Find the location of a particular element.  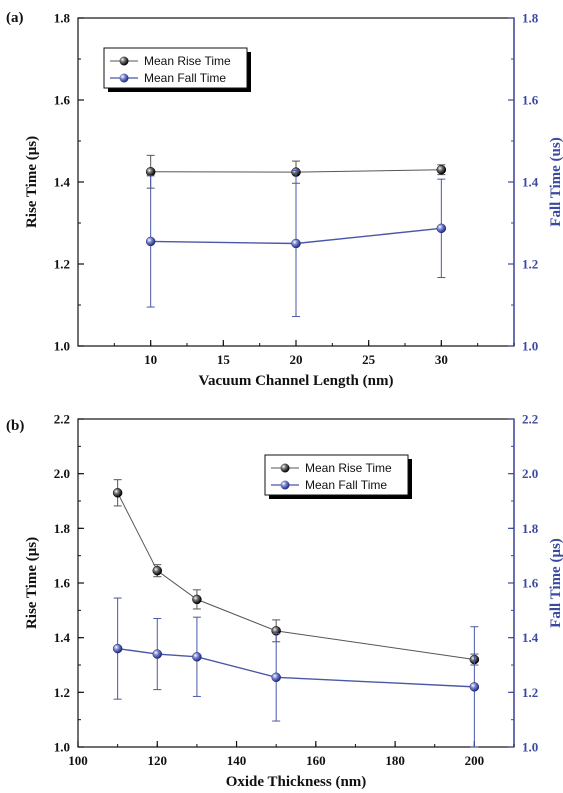

x-tick-label: 20 is located at coordinates (296, 359).